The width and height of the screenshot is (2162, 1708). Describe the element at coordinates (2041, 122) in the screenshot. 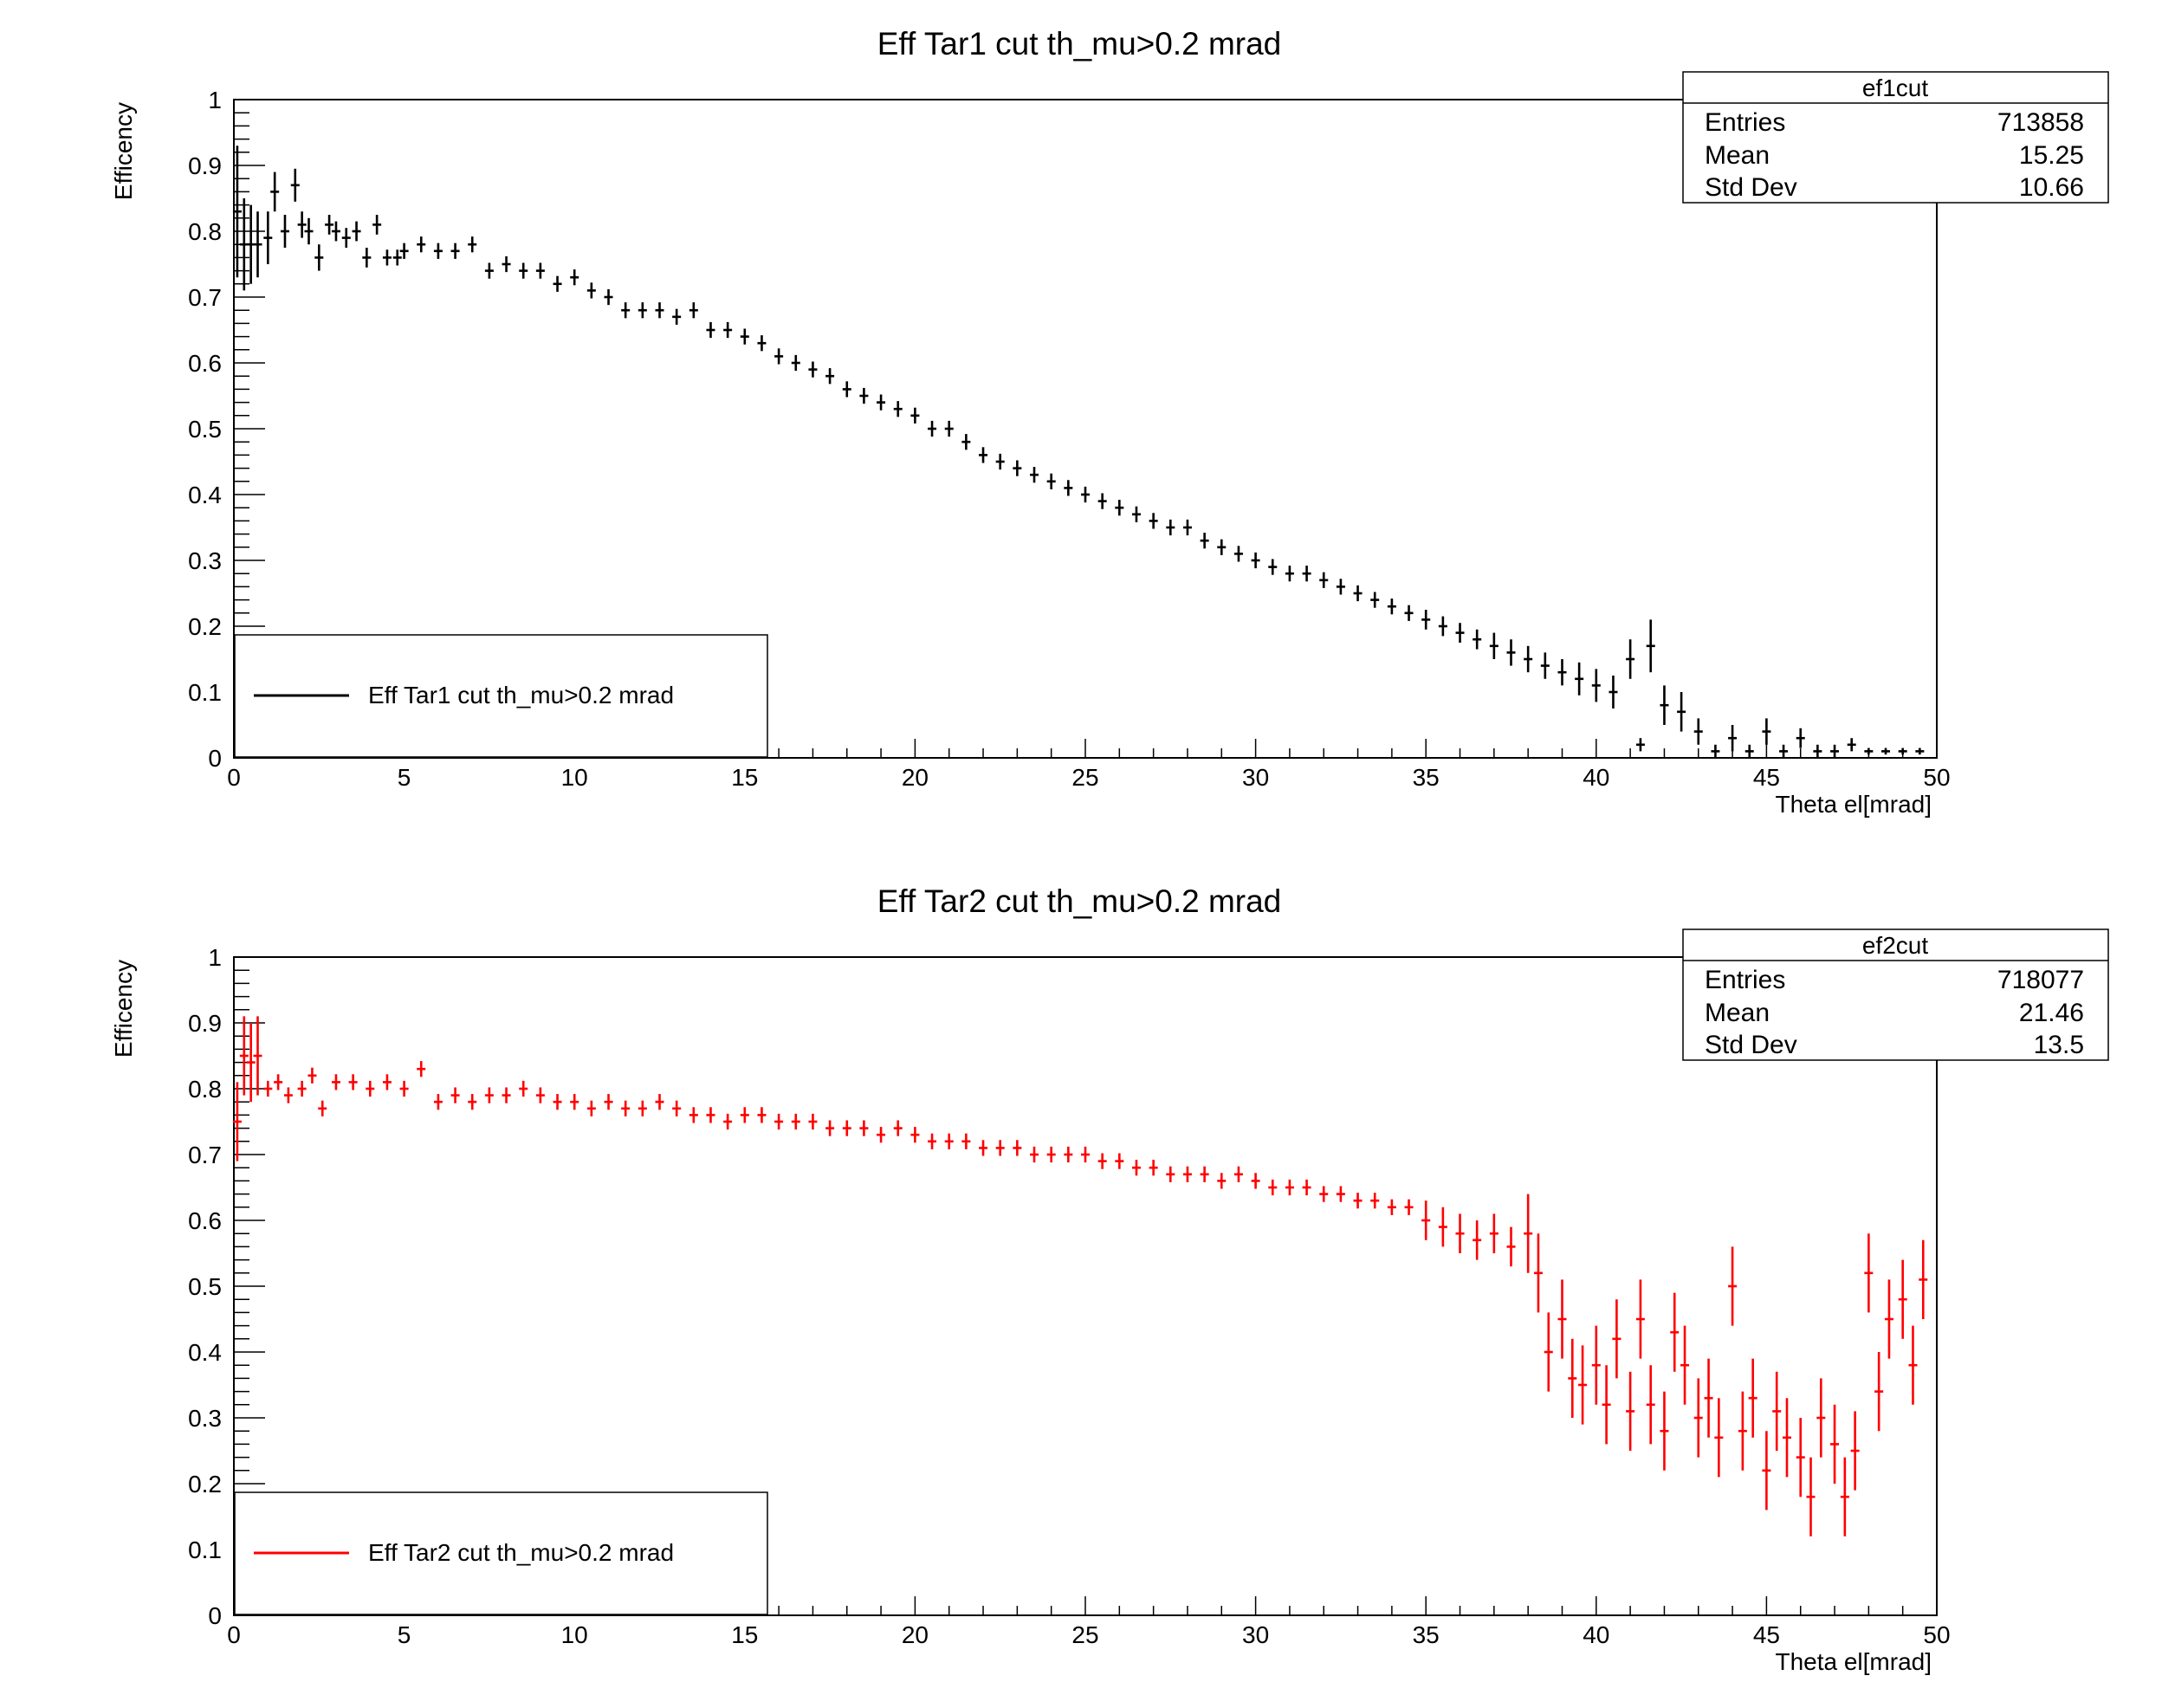

I see `stats-value-entries: 713858` at that location.